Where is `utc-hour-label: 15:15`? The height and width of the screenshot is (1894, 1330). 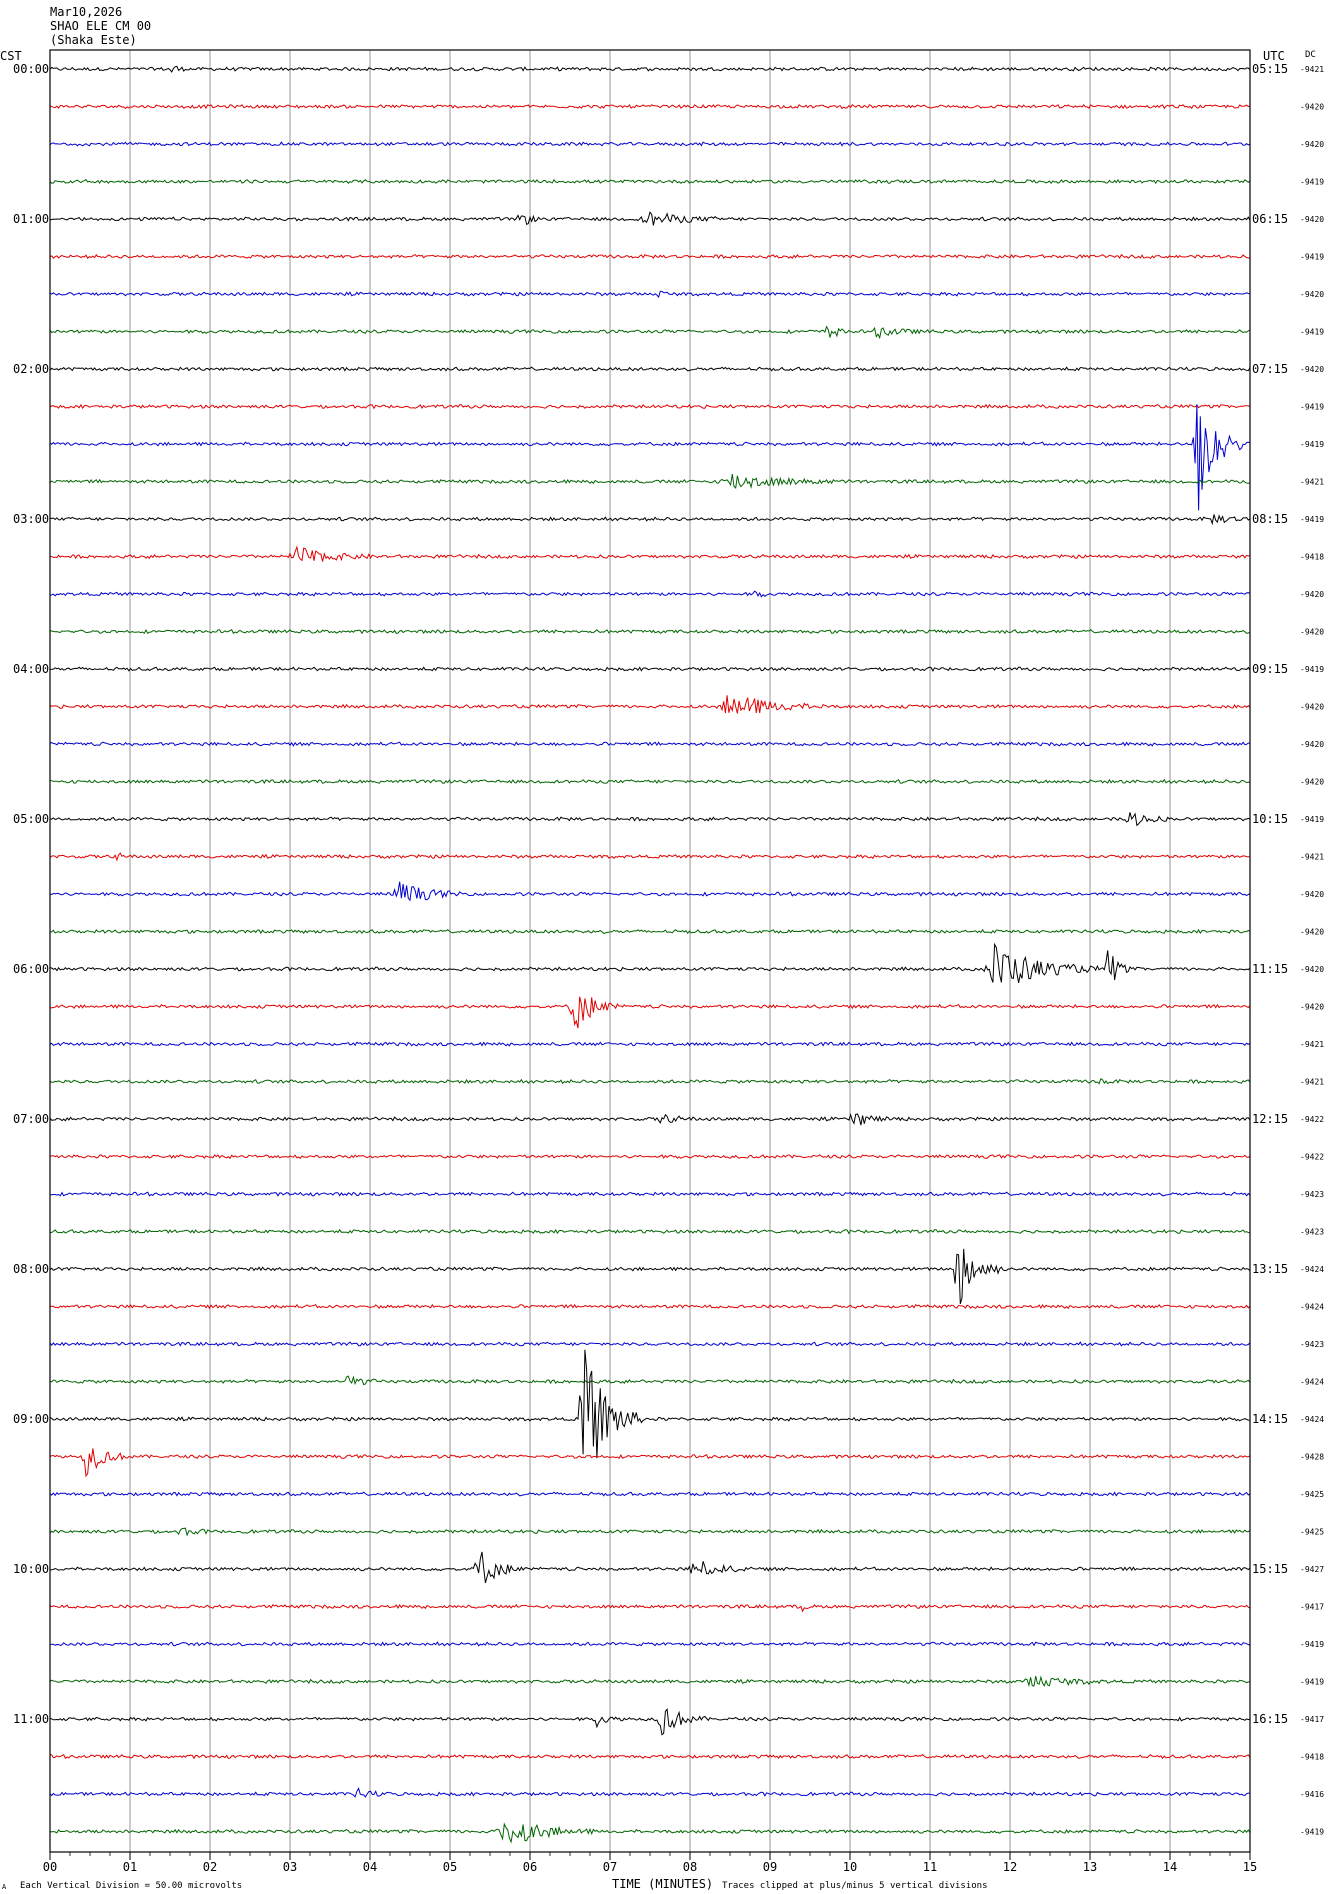
utc-hour-label: 15:15 is located at coordinates (1270, 1569).